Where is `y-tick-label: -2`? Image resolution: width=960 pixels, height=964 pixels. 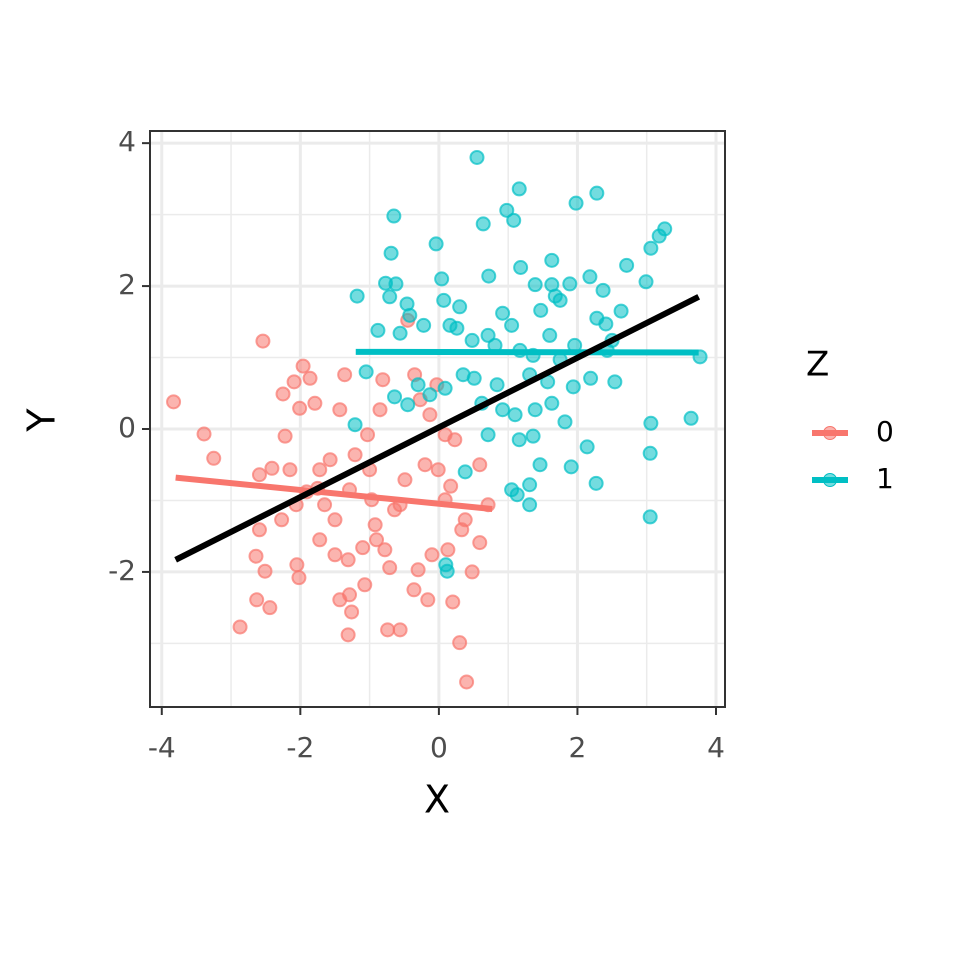
y-tick-label: -2 is located at coordinates (122, 570).